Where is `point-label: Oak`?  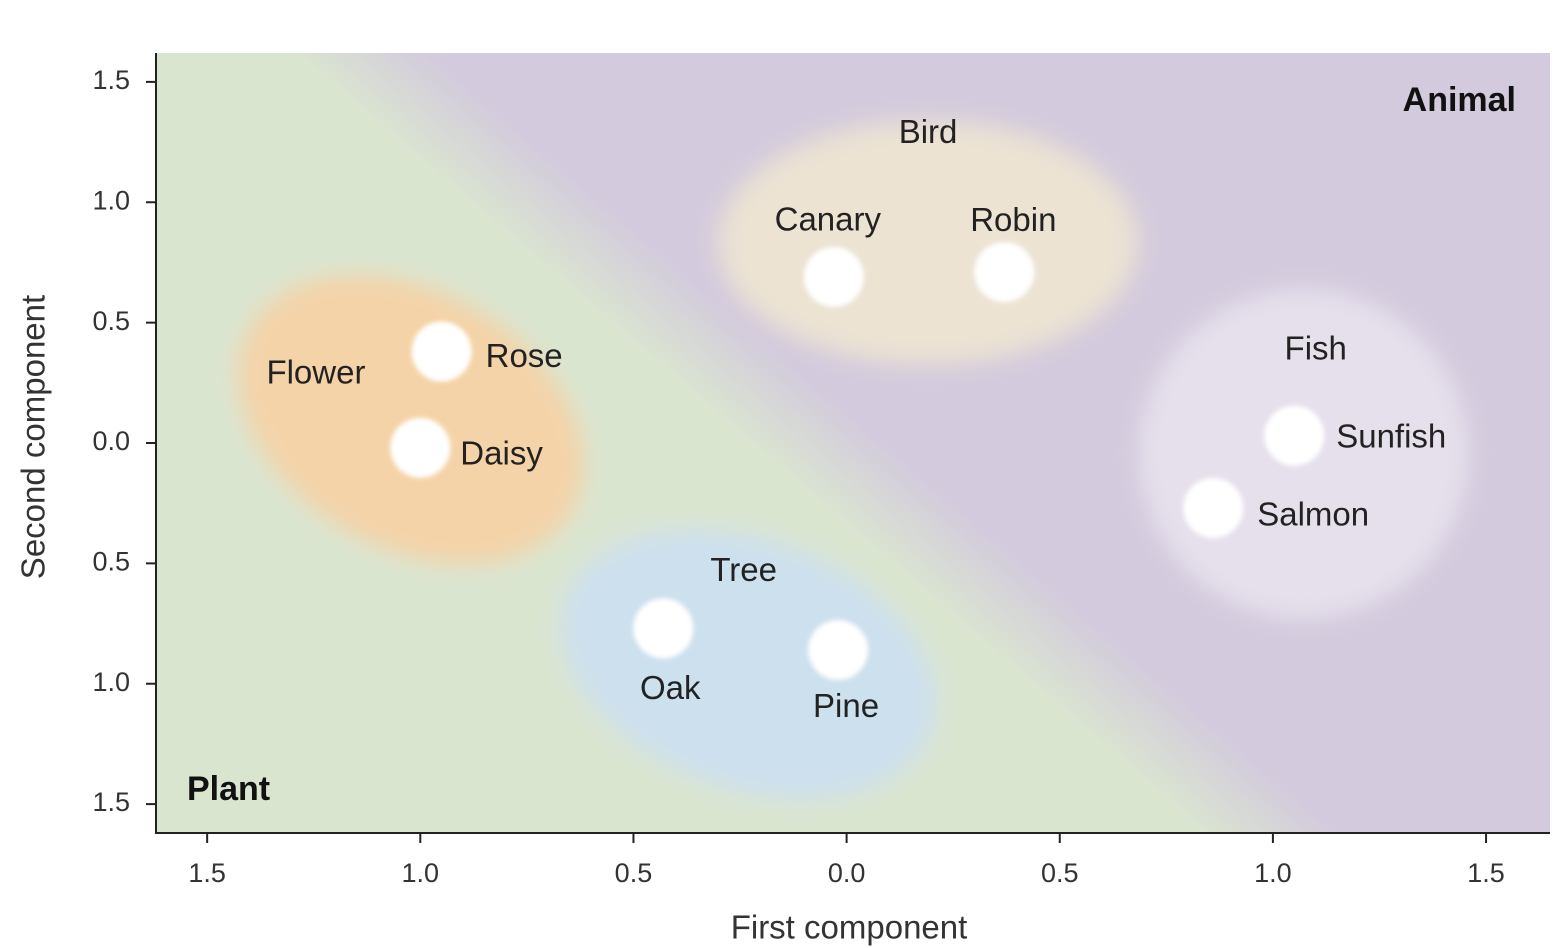
point-label: Oak is located at coordinates (670, 687).